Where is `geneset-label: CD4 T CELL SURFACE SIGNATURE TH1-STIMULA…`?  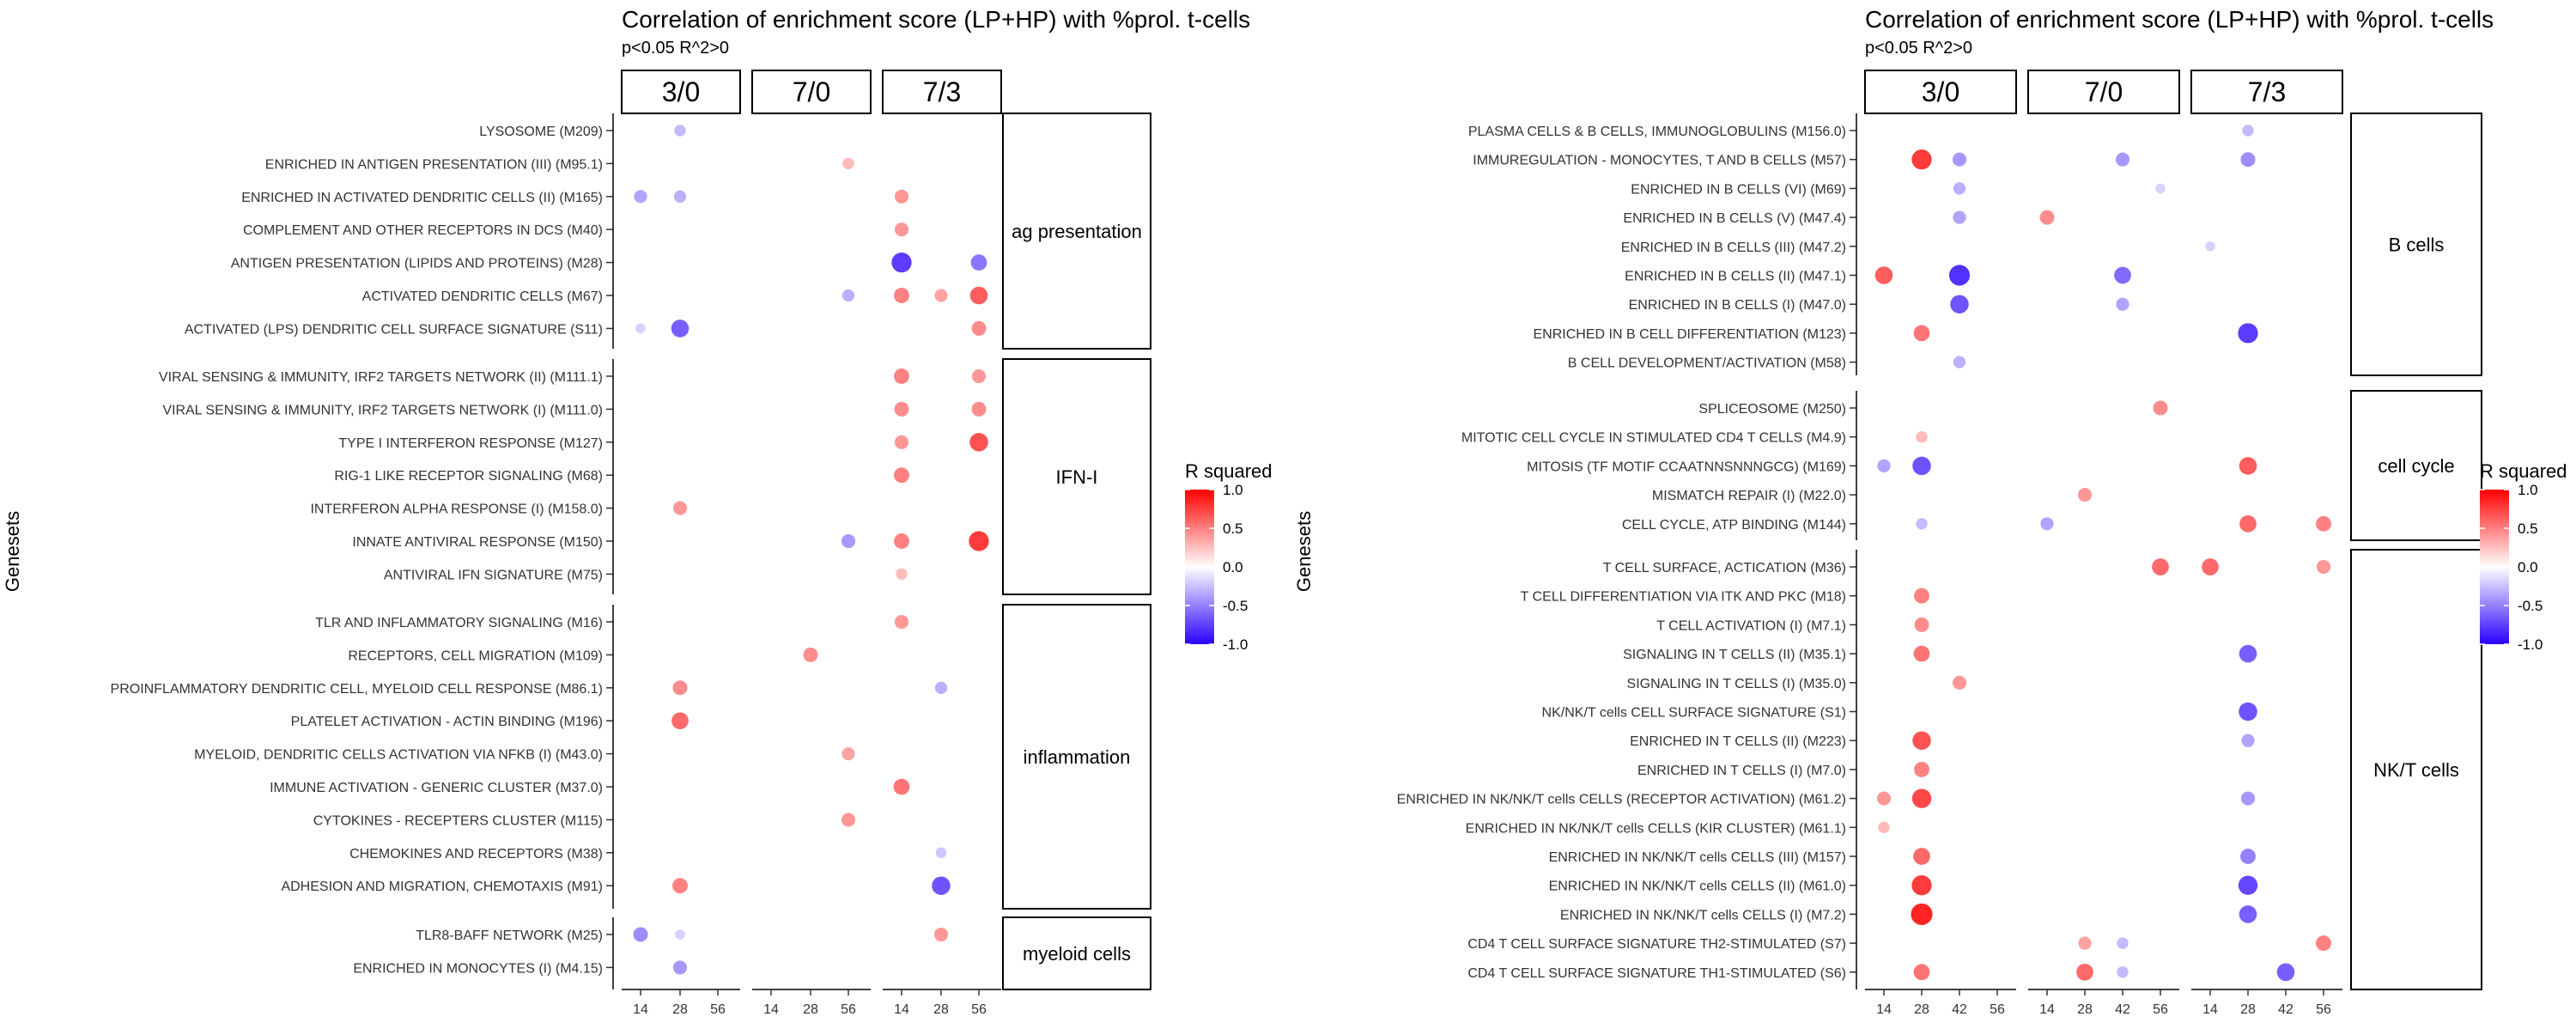 geneset-label: CD4 T CELL SURFACE SIGNATURE TH1-STIMULA… is located at coordinates (1656, 973).